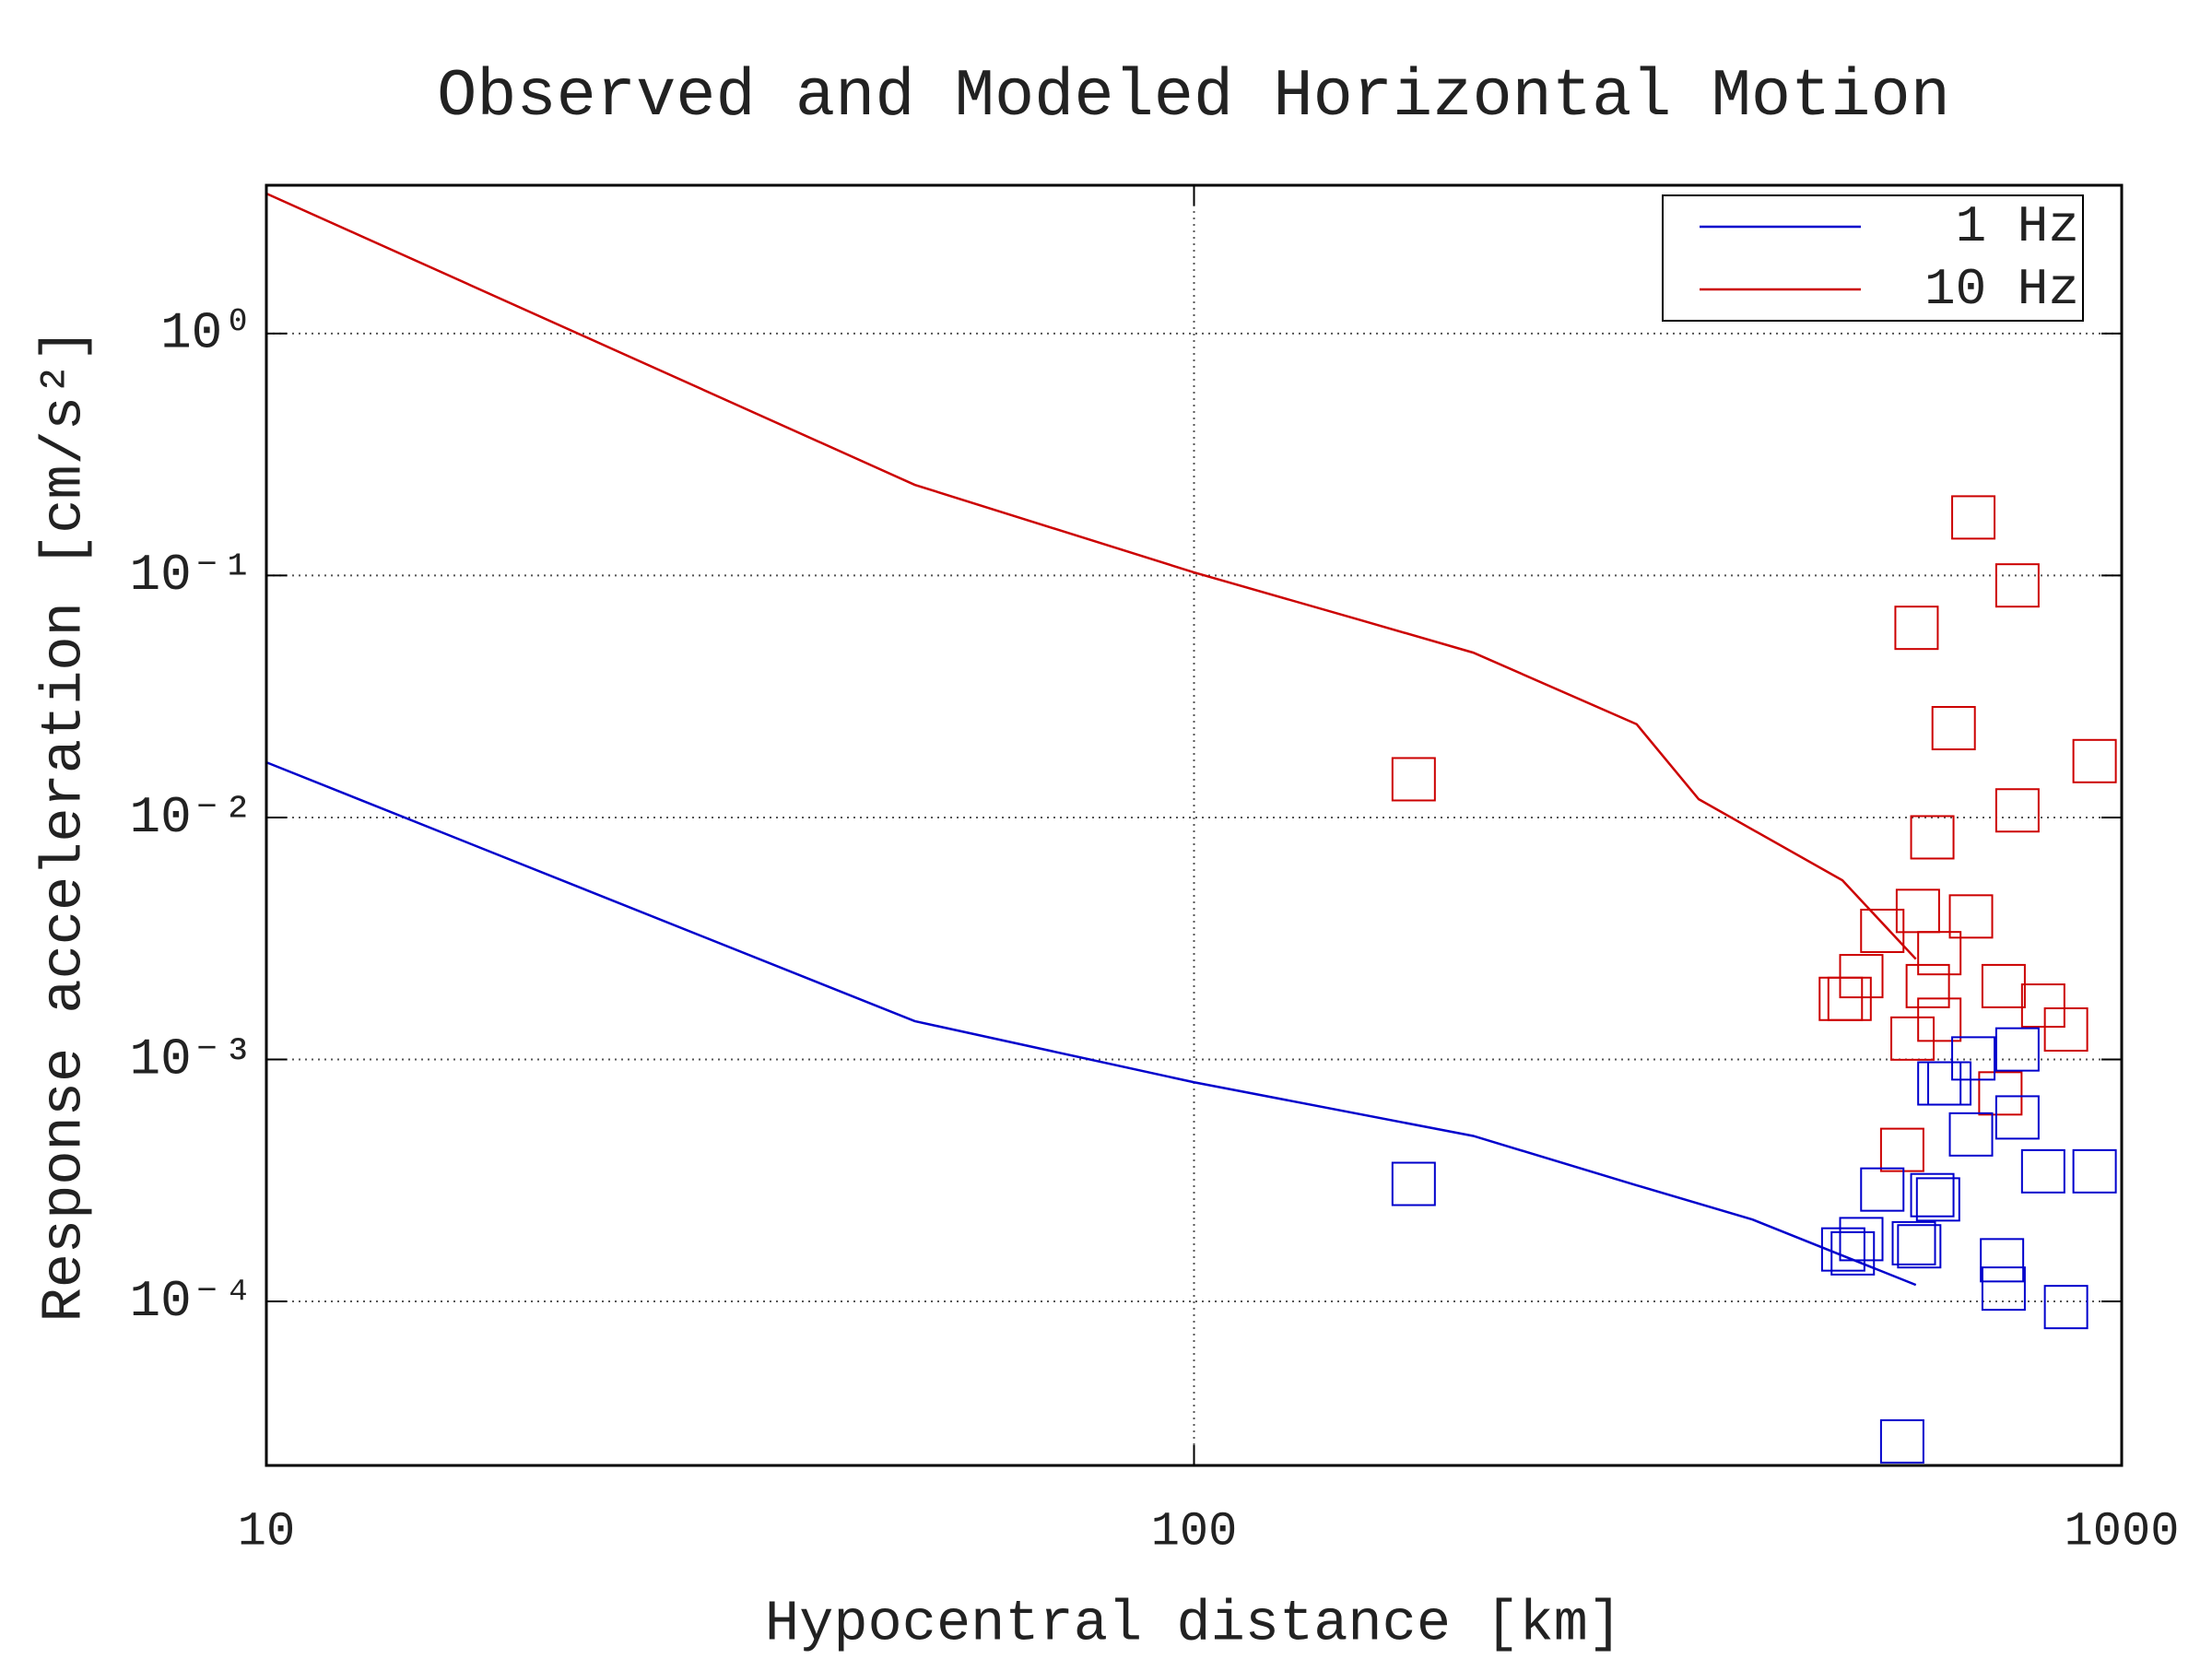 The height and width of the screenshot is (1659, 2212). I want to click on chart-title: Observed and Modeled Horizontal Motion, so click(1193, 97).